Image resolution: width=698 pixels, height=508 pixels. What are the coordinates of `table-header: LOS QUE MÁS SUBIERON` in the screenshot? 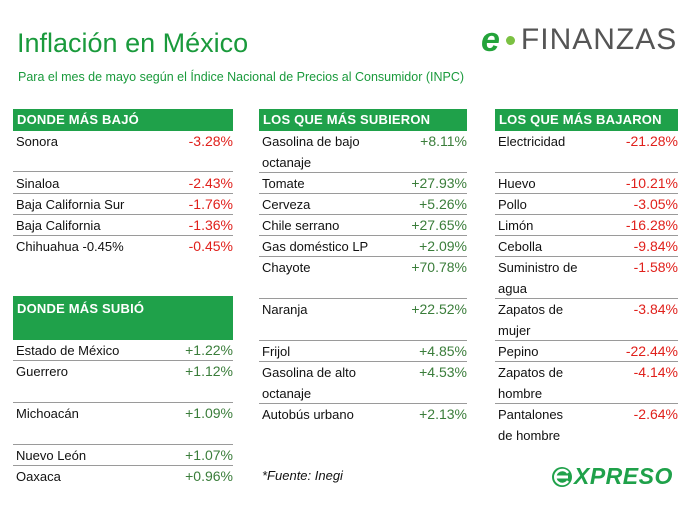 It's located at (363, 120).